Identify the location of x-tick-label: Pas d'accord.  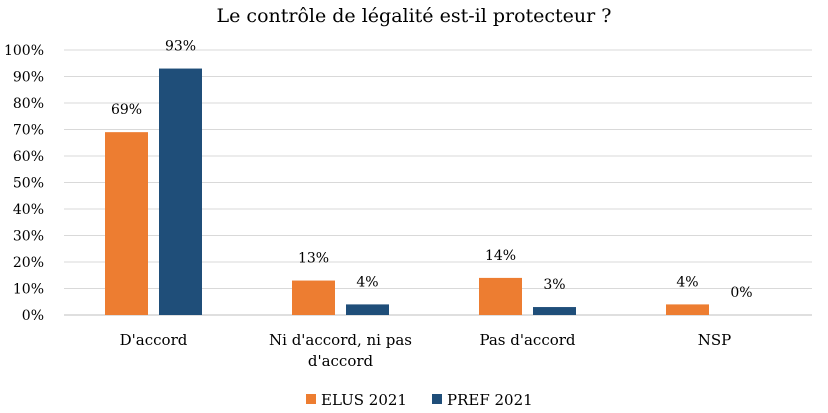
(527, 340).